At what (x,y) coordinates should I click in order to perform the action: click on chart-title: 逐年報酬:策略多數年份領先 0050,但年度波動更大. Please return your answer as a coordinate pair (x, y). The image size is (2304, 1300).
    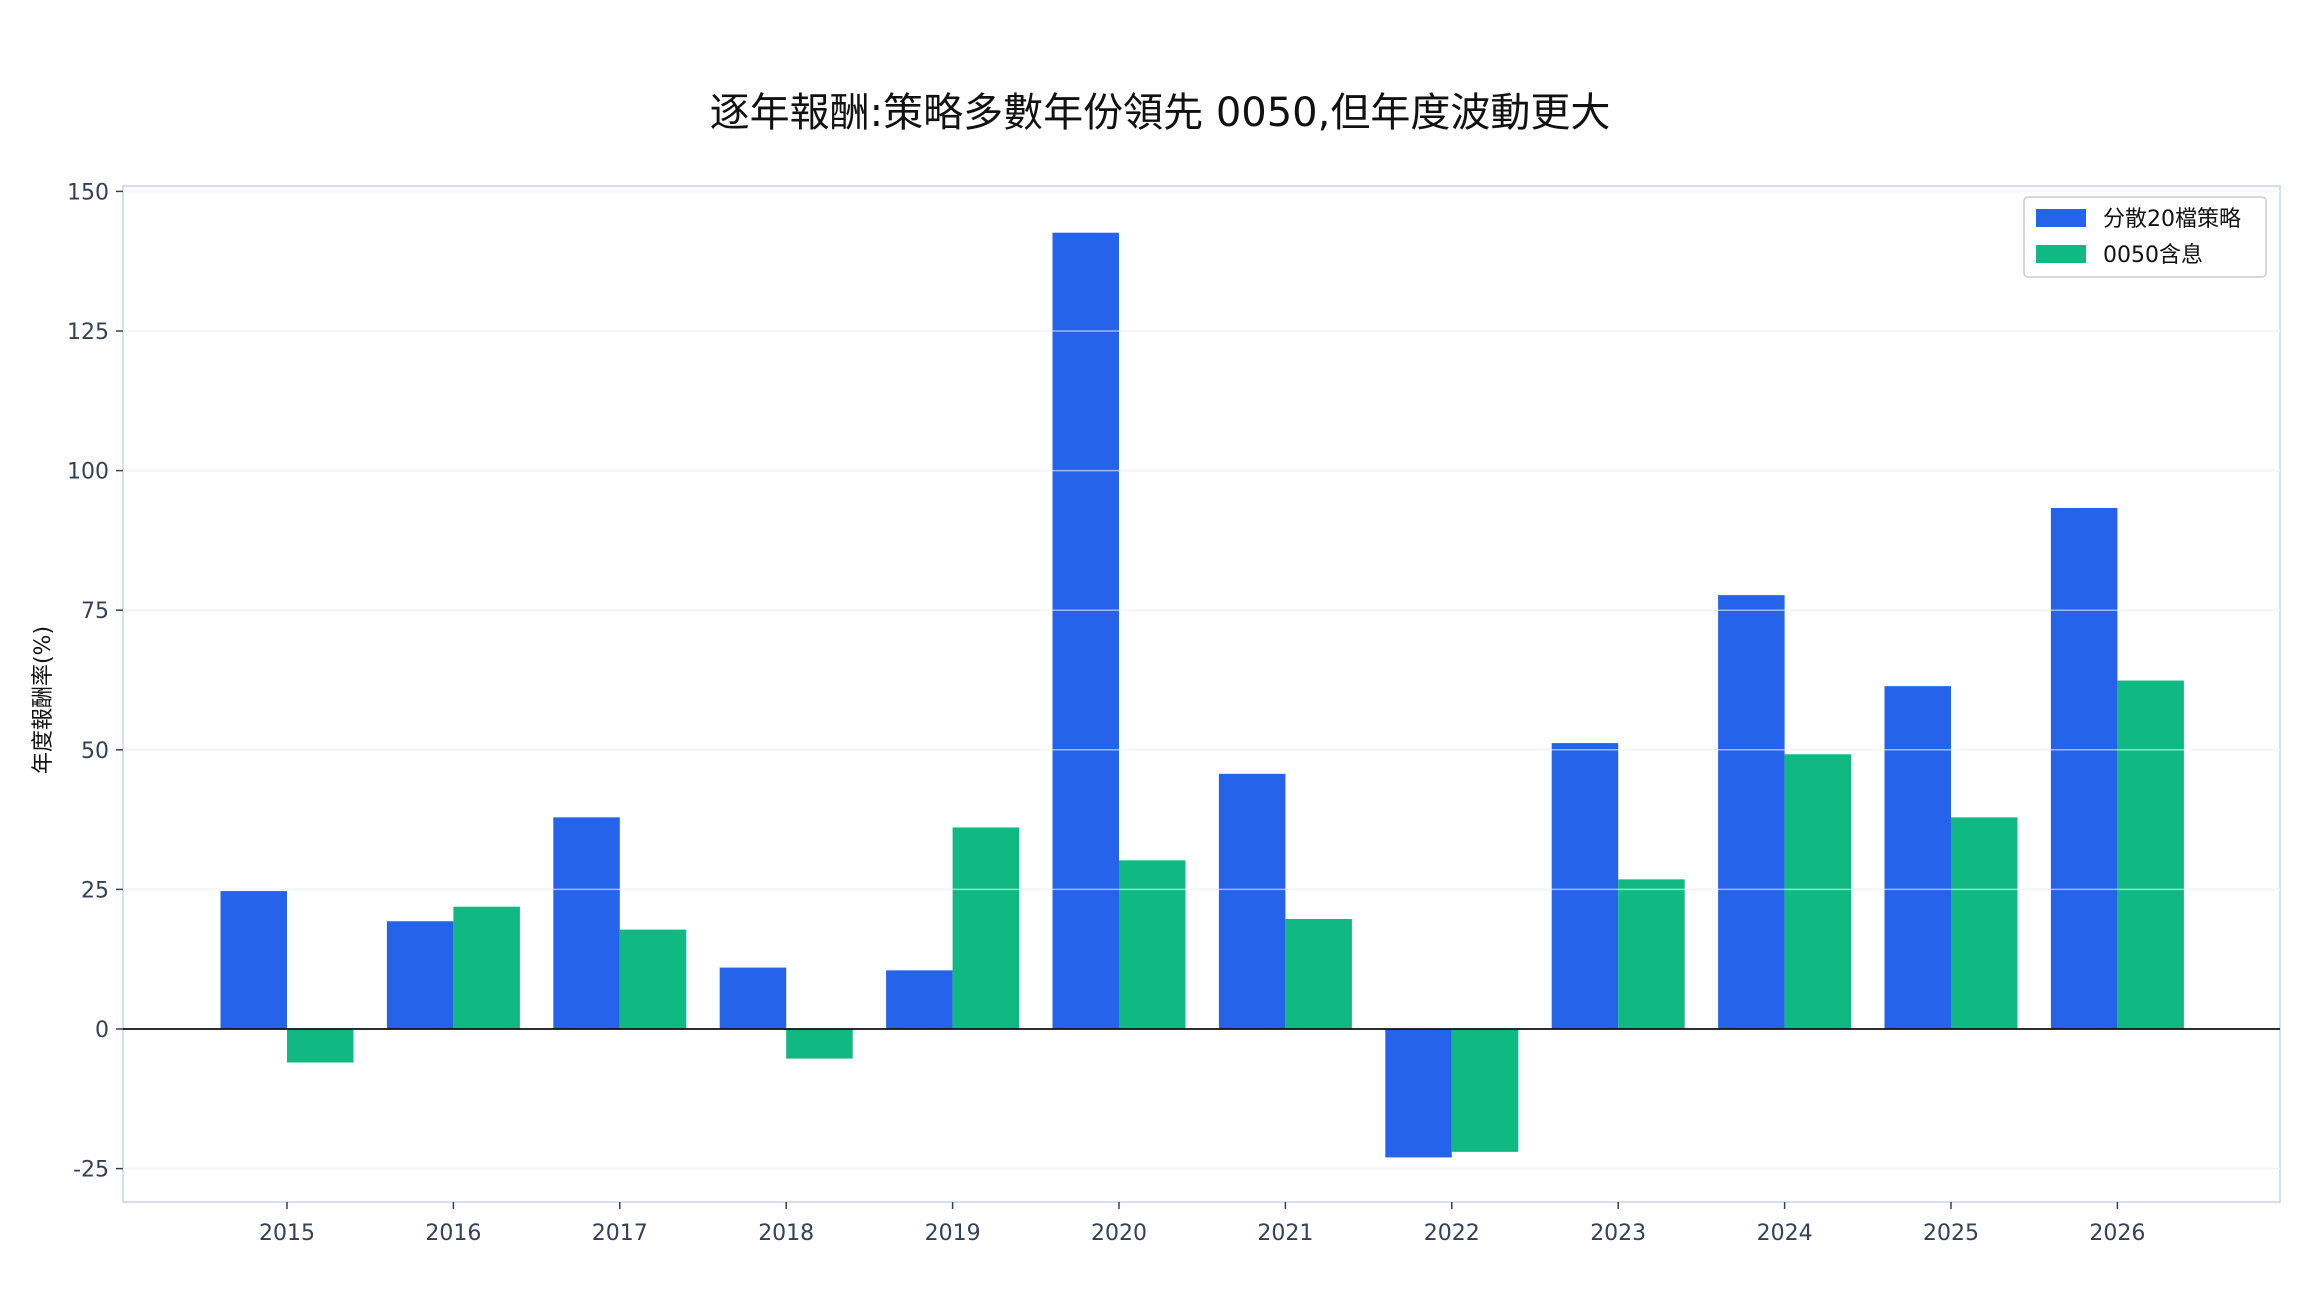
    Looking at the image, I should click on (1160, 113).